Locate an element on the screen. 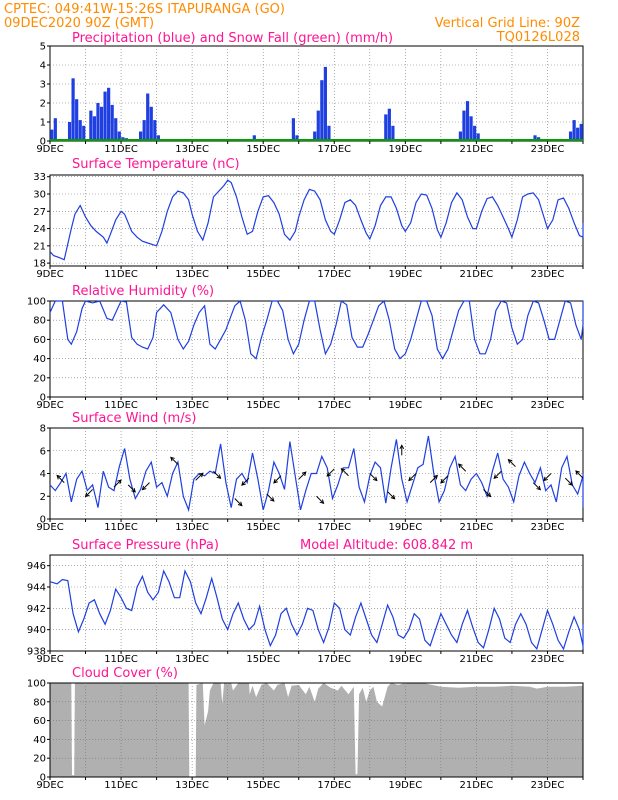  header-station: CPTEC: 049:41W-15:26S ITAPURANGA (GO) is located at coordinates (144, 9).